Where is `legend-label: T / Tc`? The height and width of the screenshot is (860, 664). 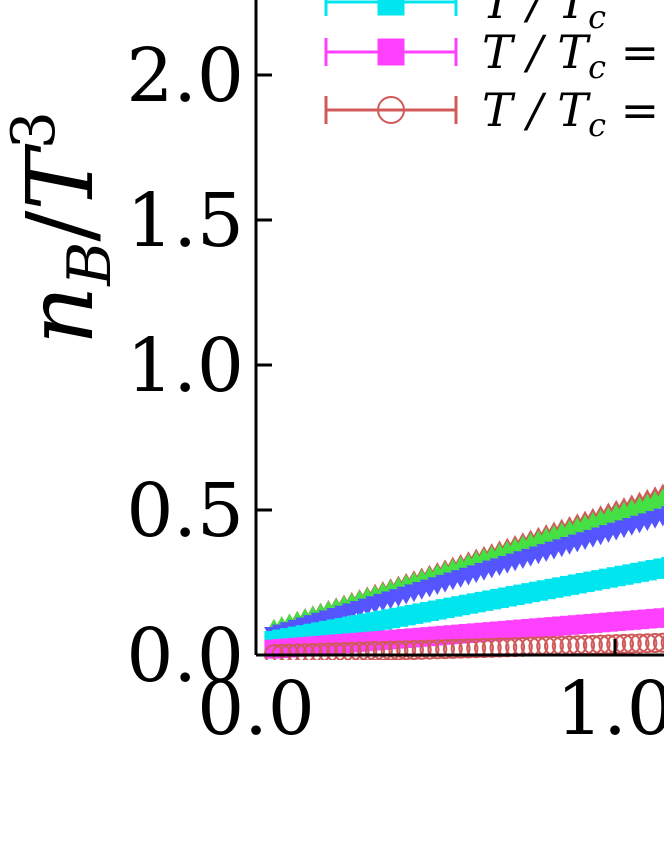 legend-label: T / Tc is located at coordinates (544, 18).